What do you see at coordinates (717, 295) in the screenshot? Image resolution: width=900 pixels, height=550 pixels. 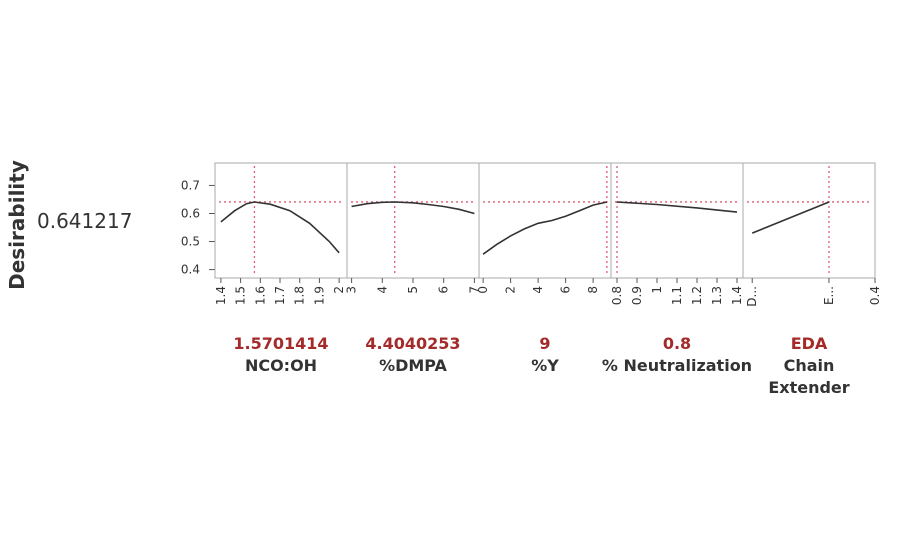 I see `x-tick-label: 1.3` at bounding box center [717, 295].